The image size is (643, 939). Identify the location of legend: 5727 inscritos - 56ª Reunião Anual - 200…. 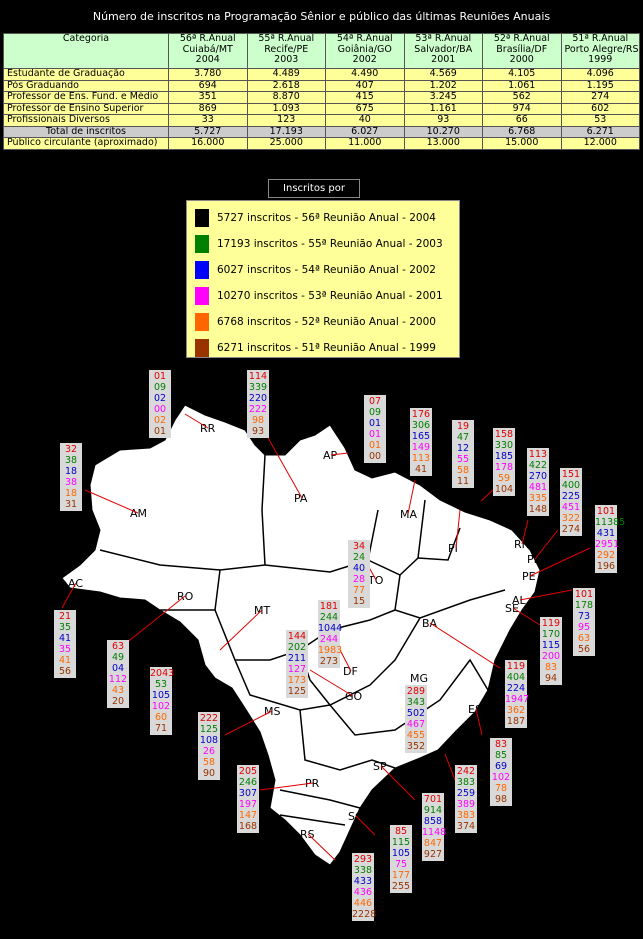
(323, 279).